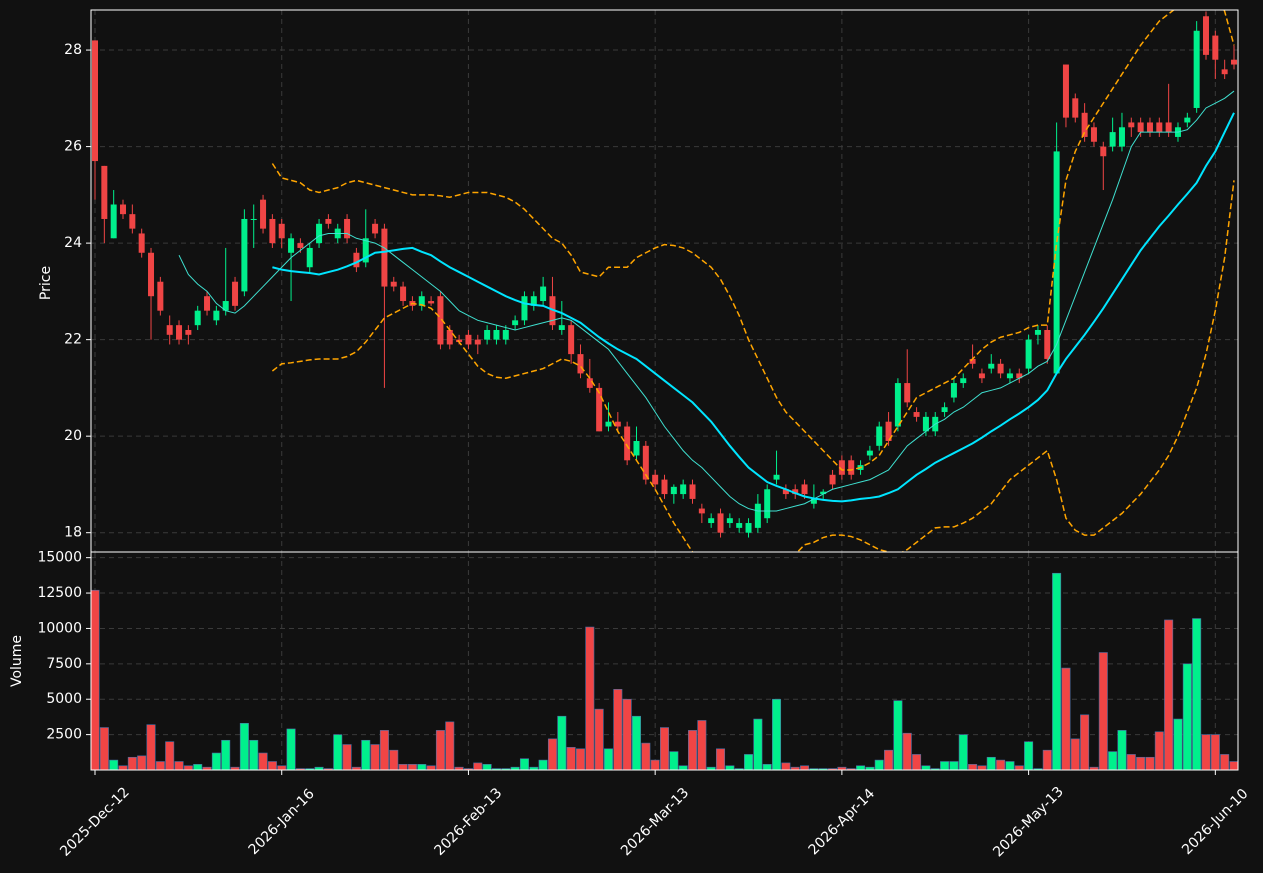  Describe the element at coordinates (64, 699) in the screenshot. I see `y-tick-label: 5000` at that location.